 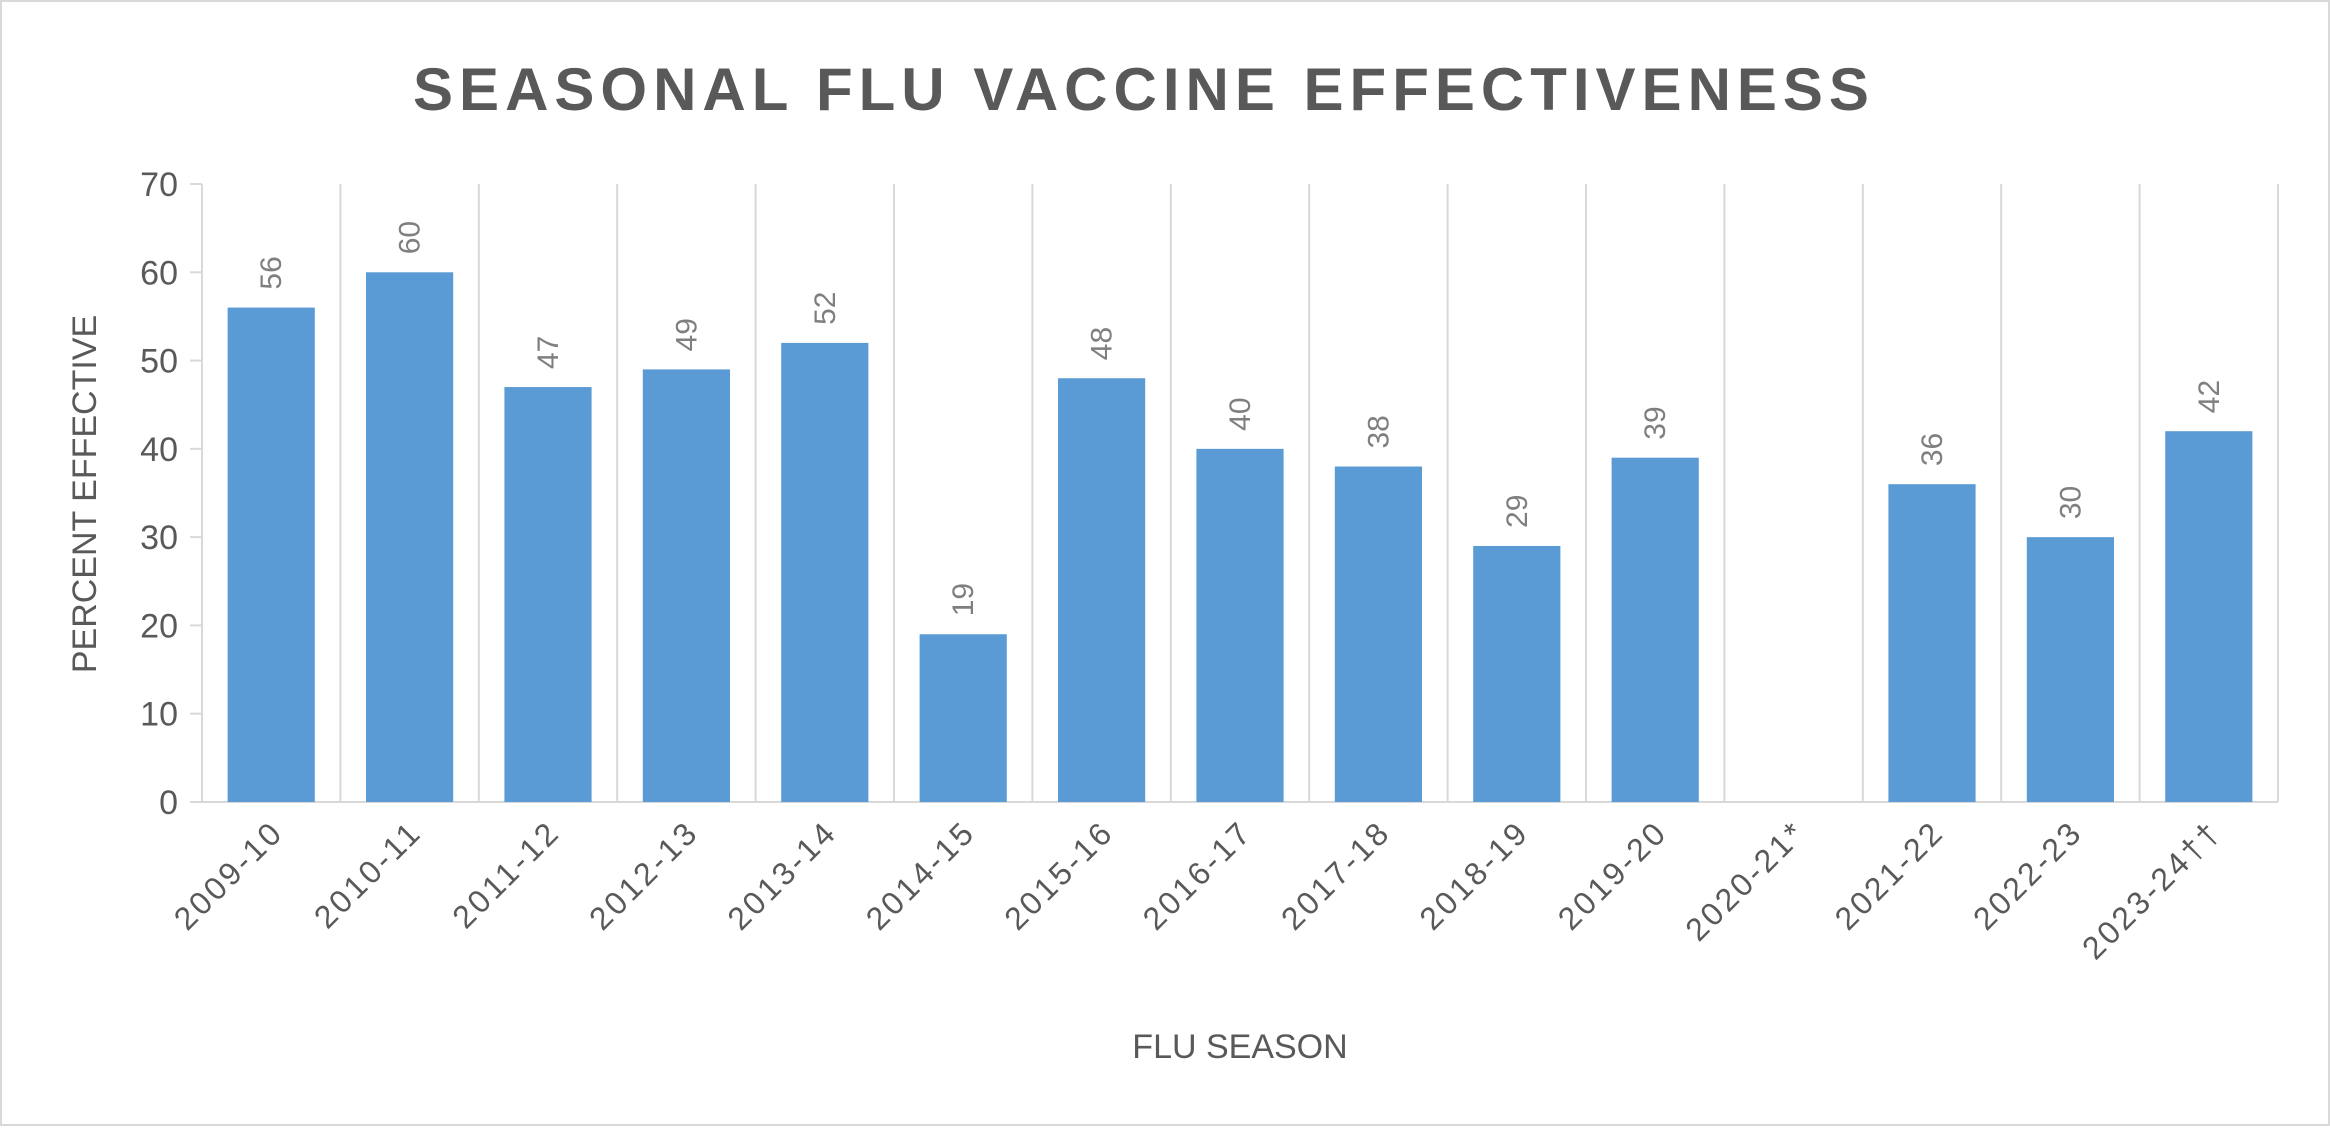 I want to click on x-tick-label: 2009-10, so click(x=228, y=874).